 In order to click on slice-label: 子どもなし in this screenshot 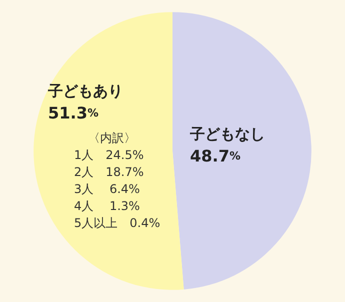, I will do `click(227, 134)`.